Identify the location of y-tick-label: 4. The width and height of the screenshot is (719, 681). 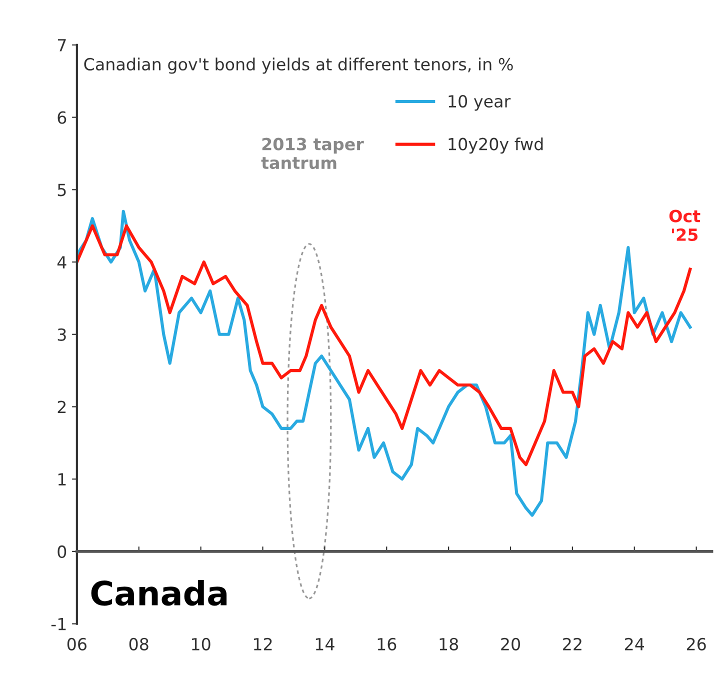
(61, 262).